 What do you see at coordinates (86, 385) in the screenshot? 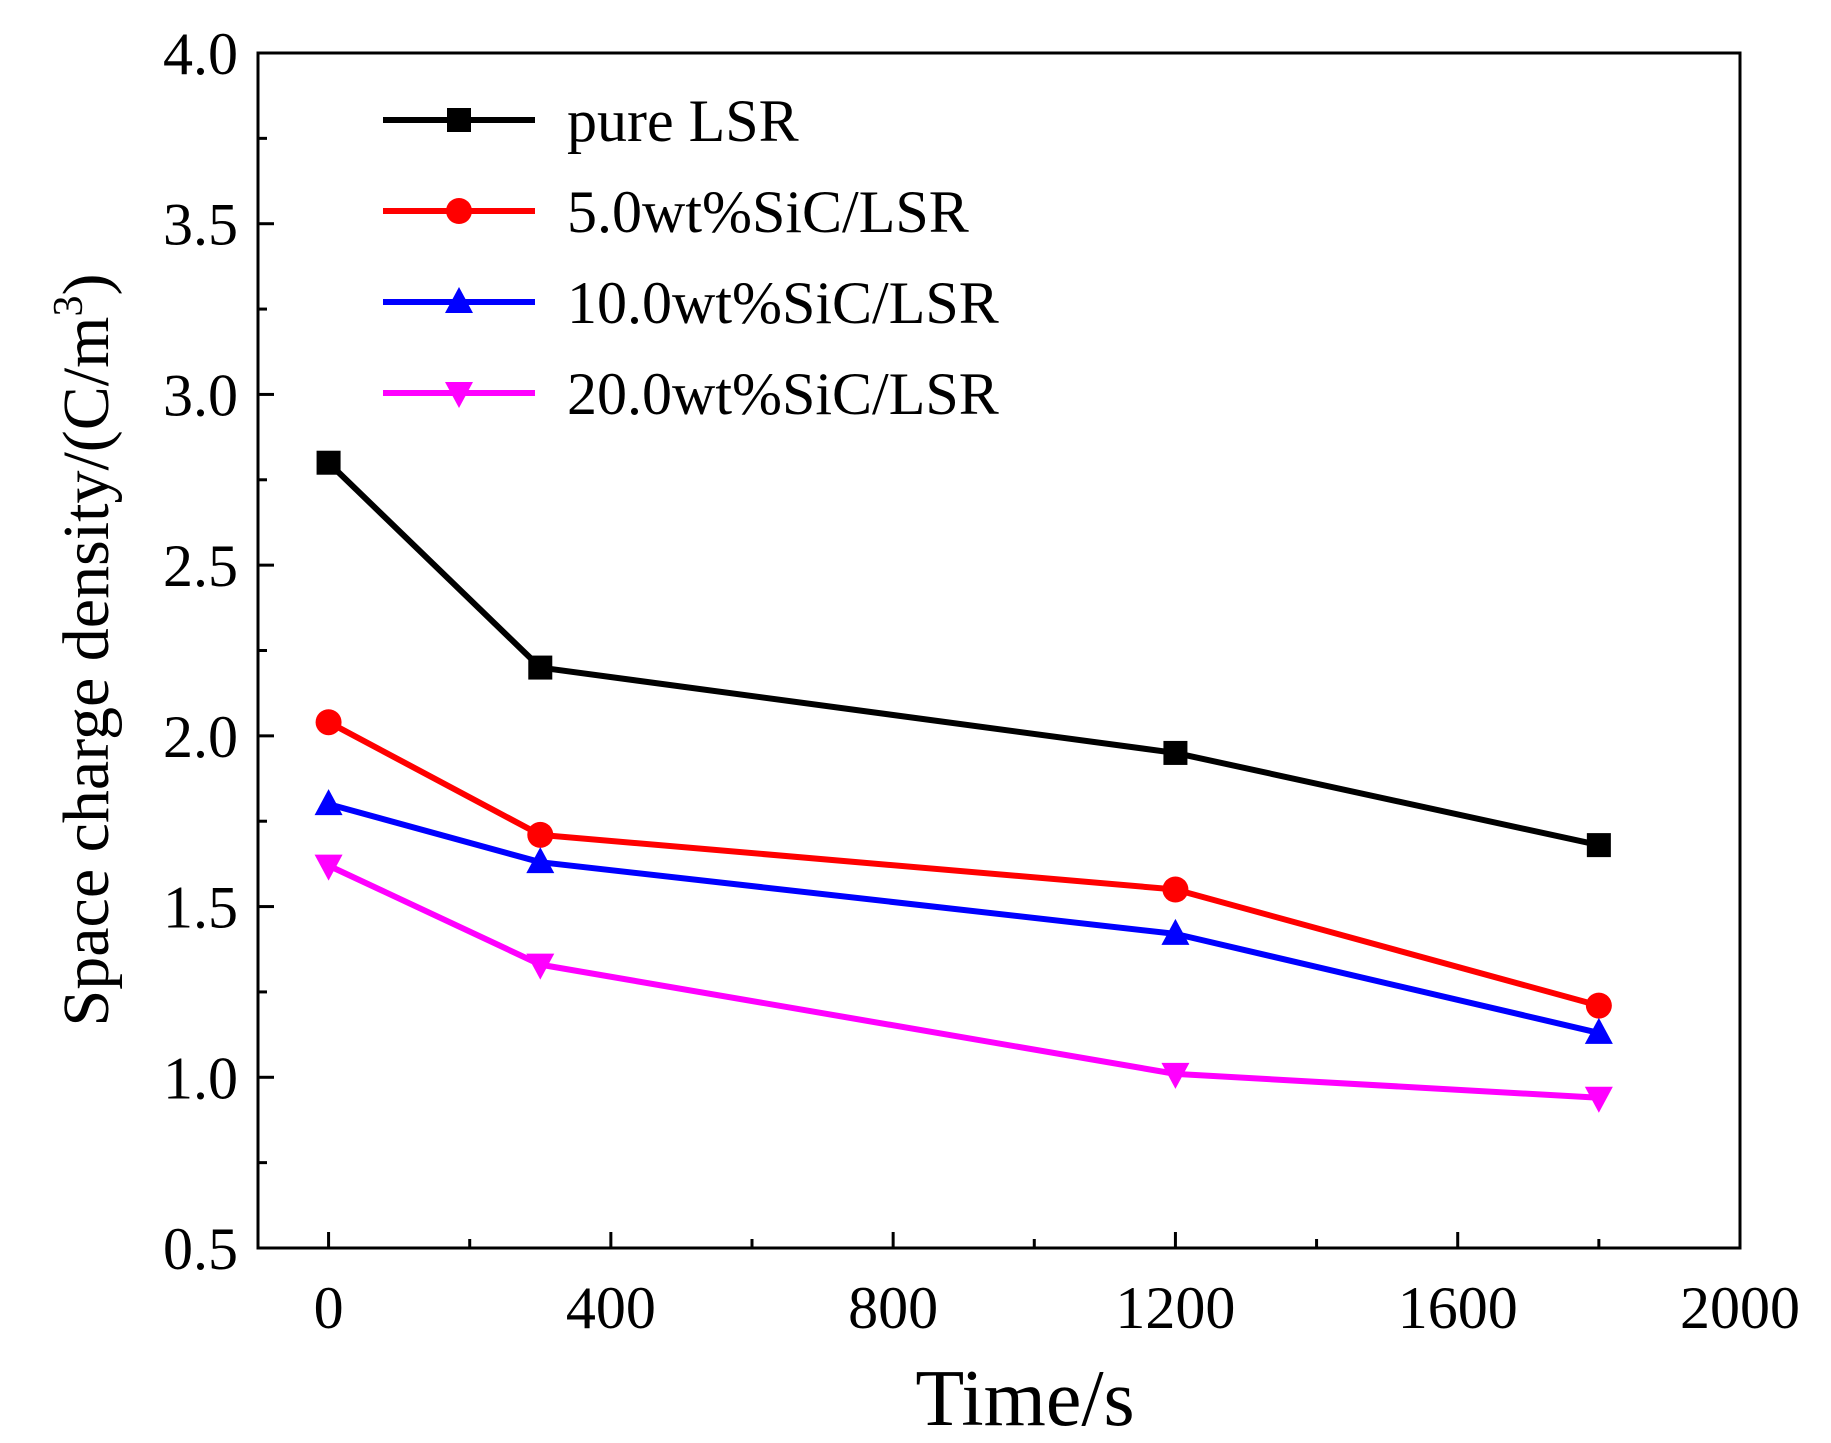
I see `y-axis-title-unit: (C/m` at bounding box center [86, 385].